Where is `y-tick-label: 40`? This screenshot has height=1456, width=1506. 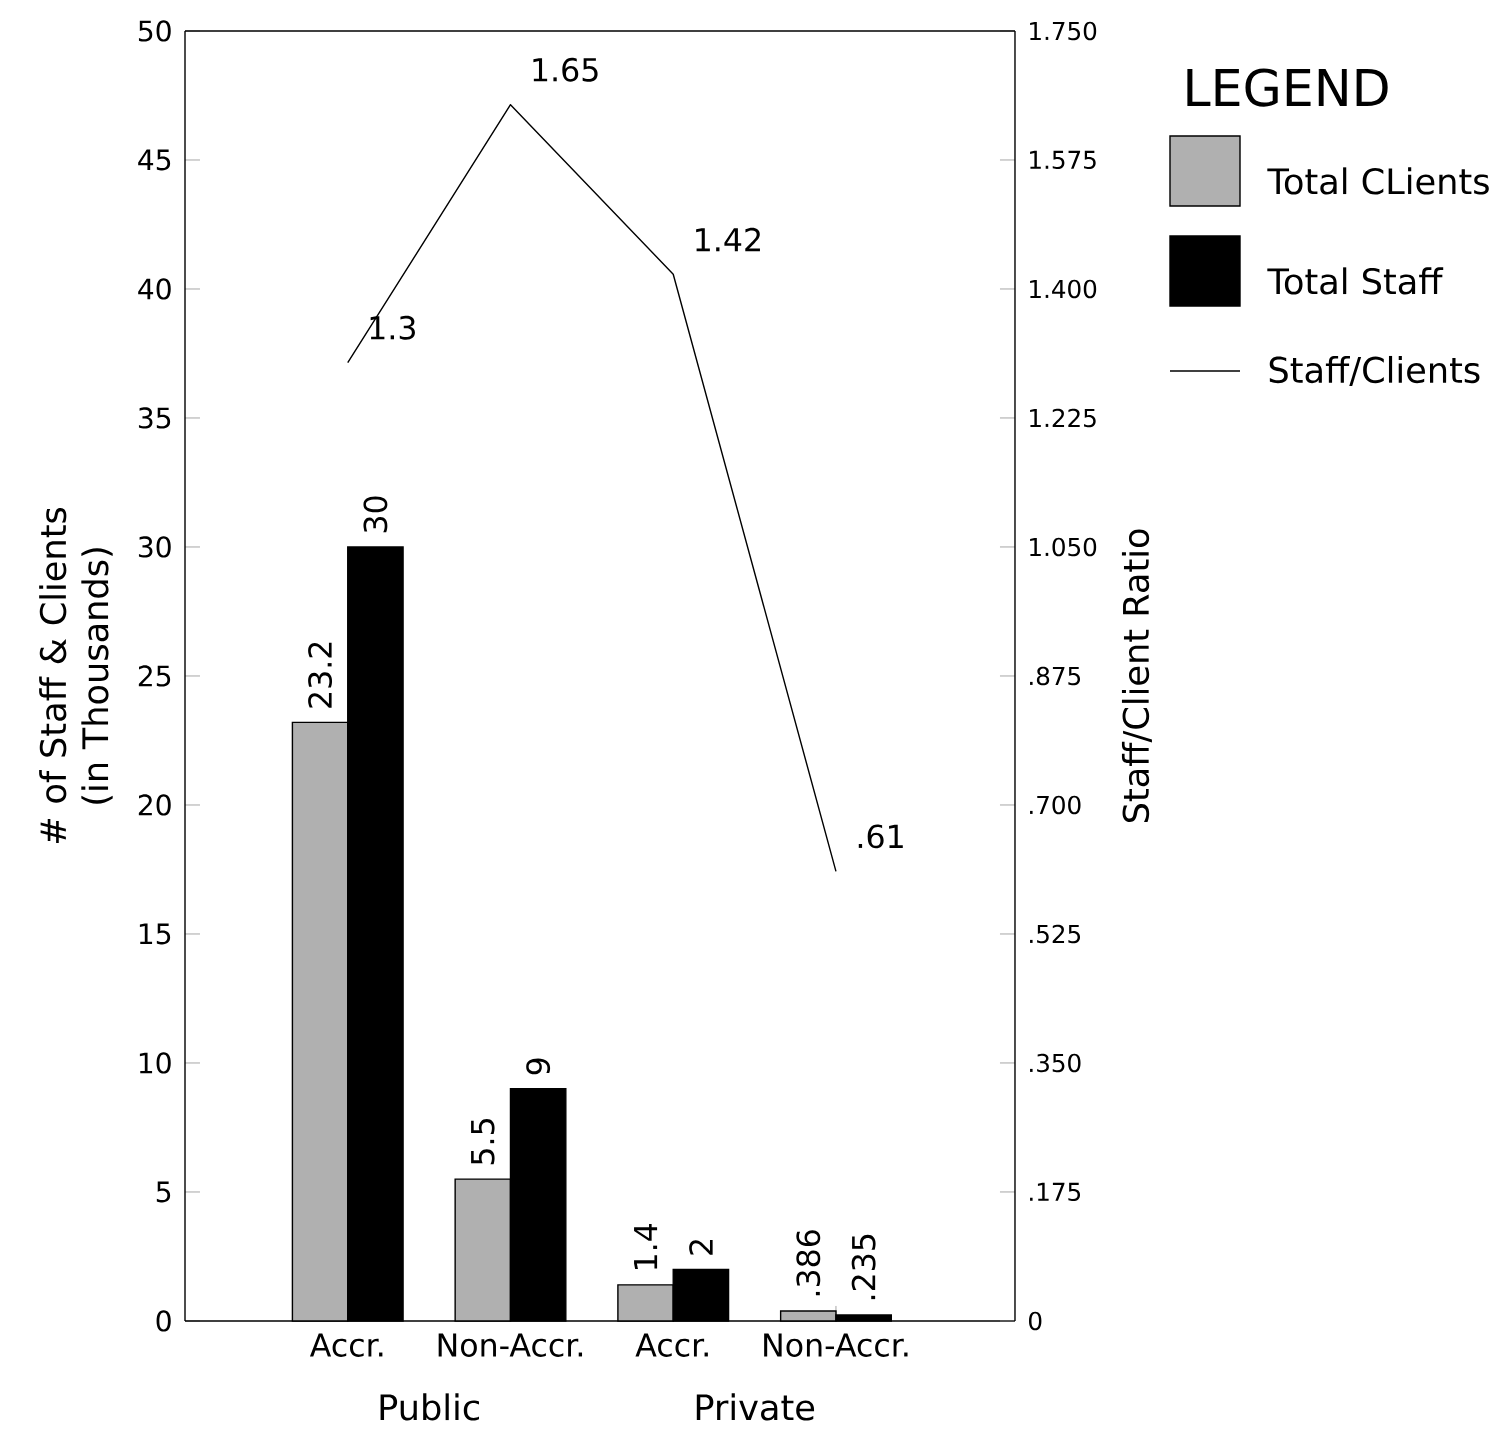
y-tick-label: 40 is located at coordinates (154, 289).